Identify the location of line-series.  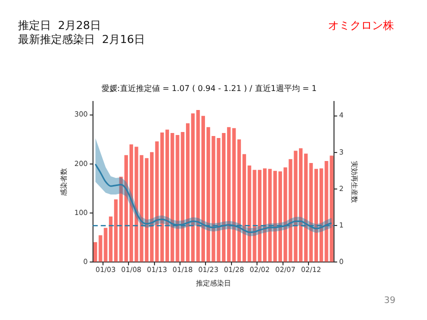
(213, 198).